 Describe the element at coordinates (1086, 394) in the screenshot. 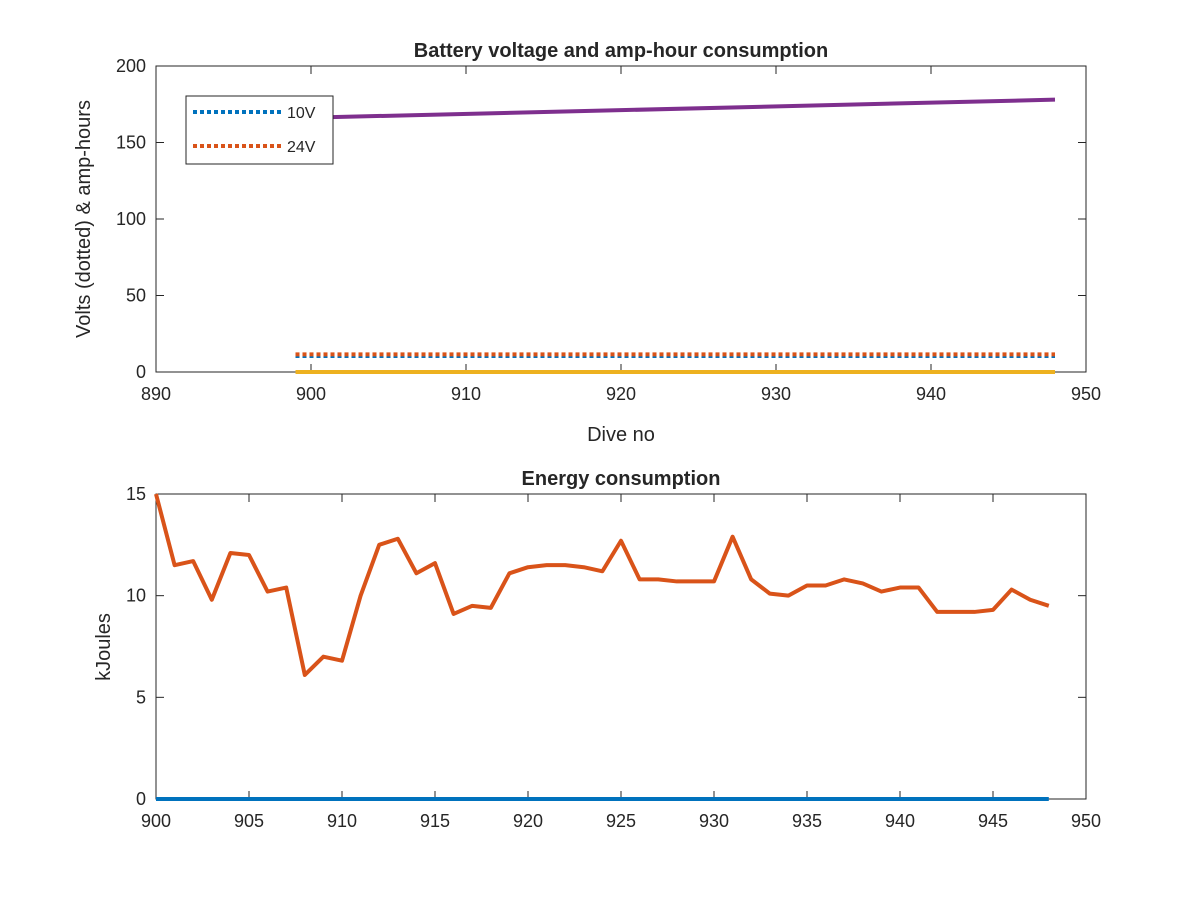

I see `voltage-x-tick-label: 950` at that location.